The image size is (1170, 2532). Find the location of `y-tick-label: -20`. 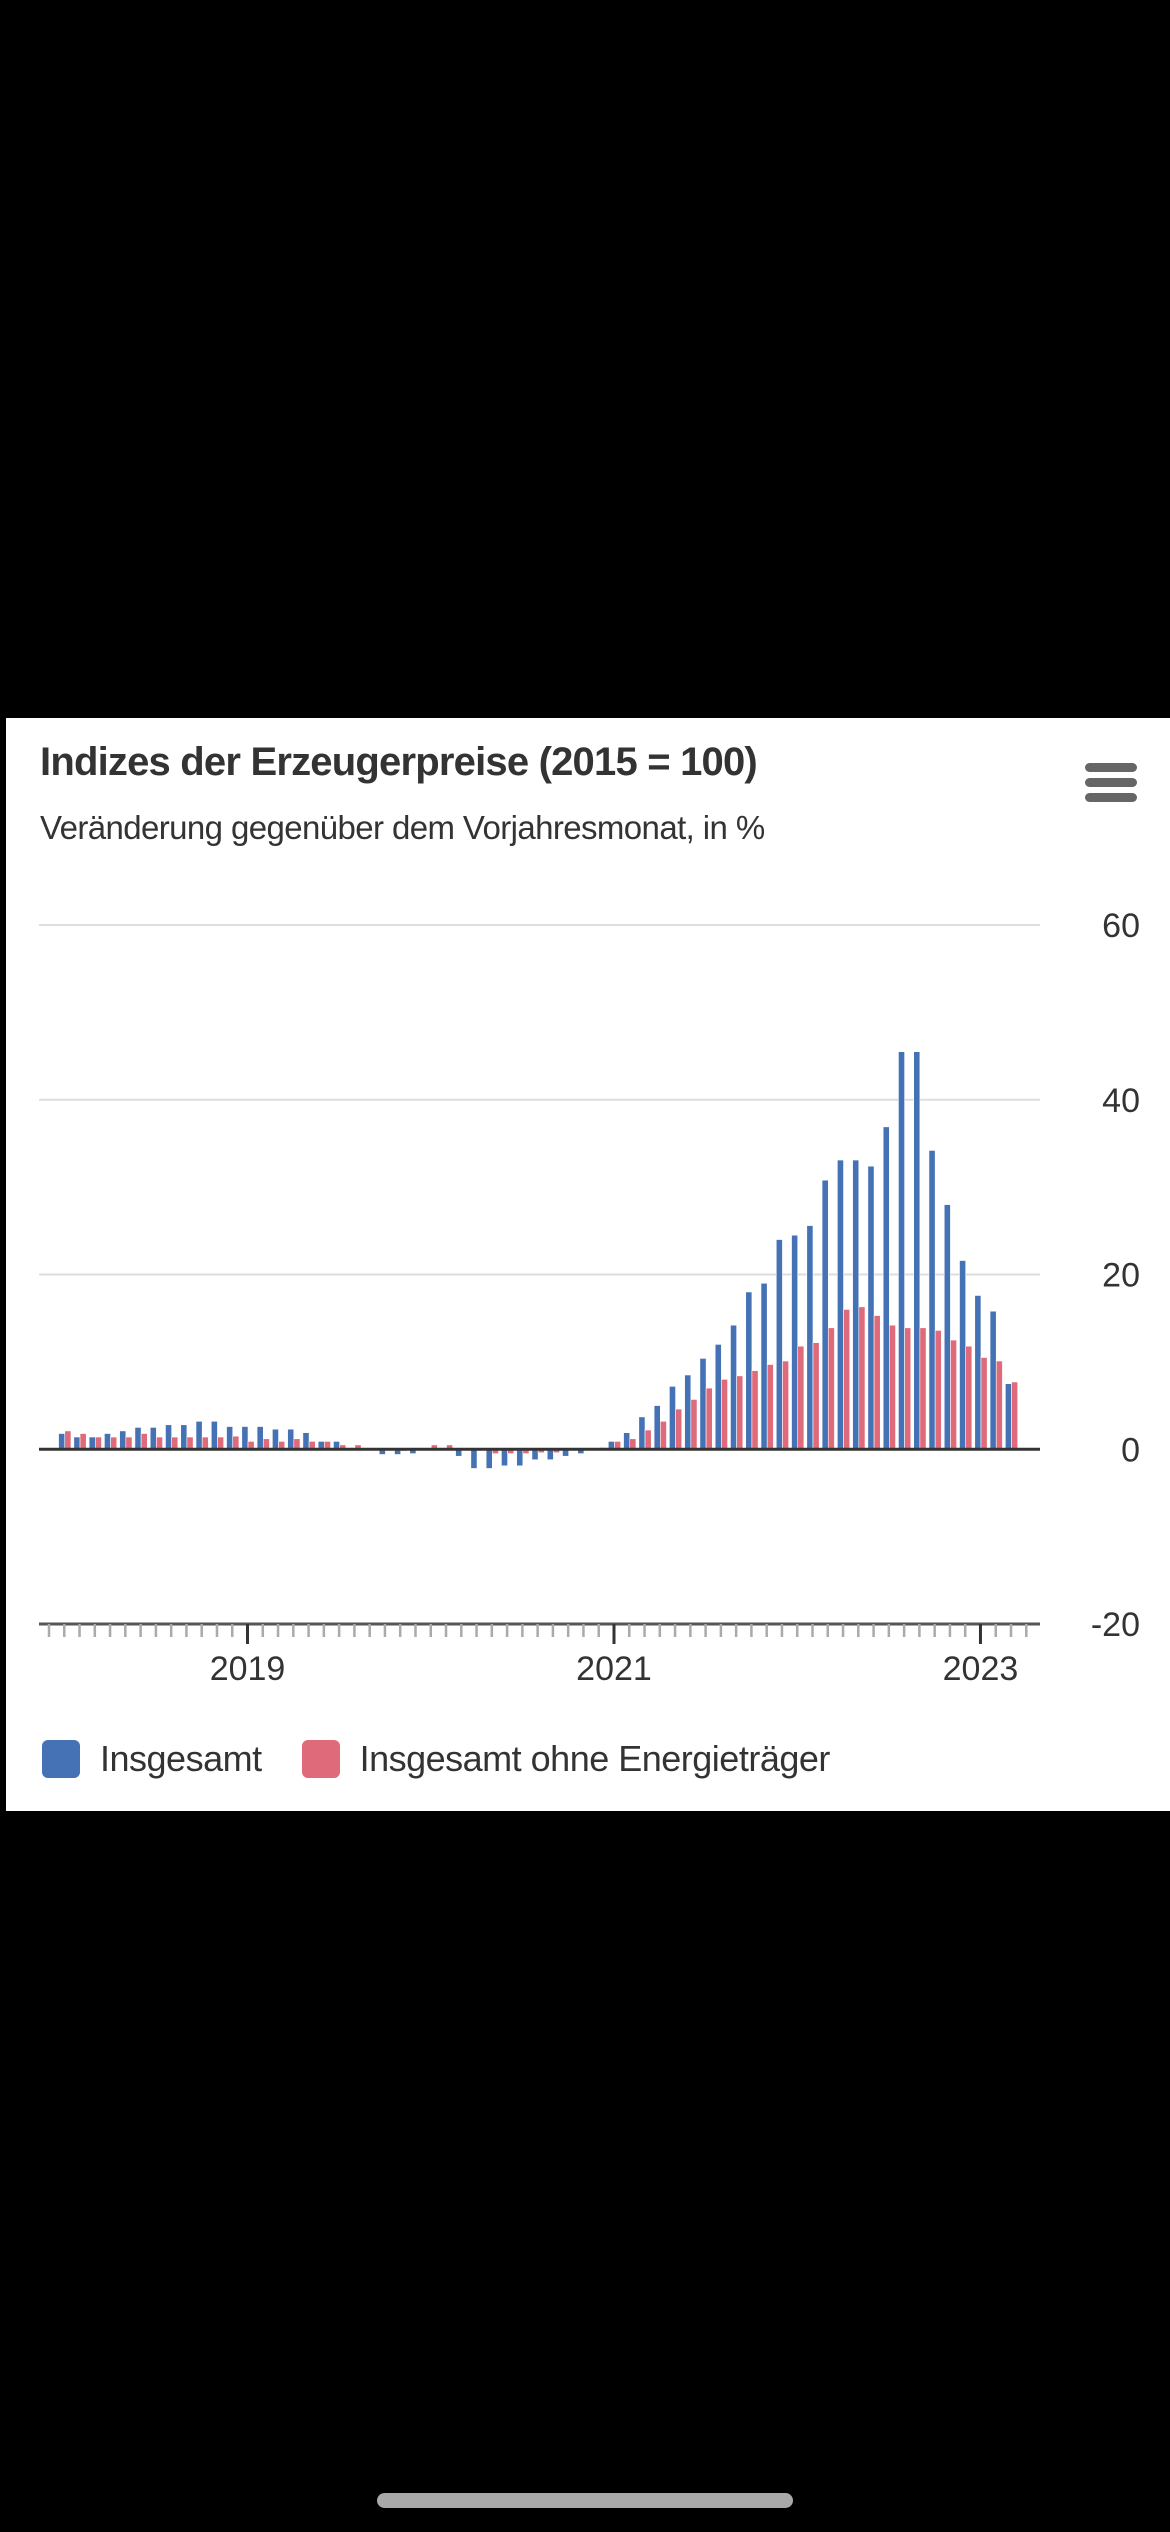

y-tick-label: -20 is located at coordinates (1115, 1625).